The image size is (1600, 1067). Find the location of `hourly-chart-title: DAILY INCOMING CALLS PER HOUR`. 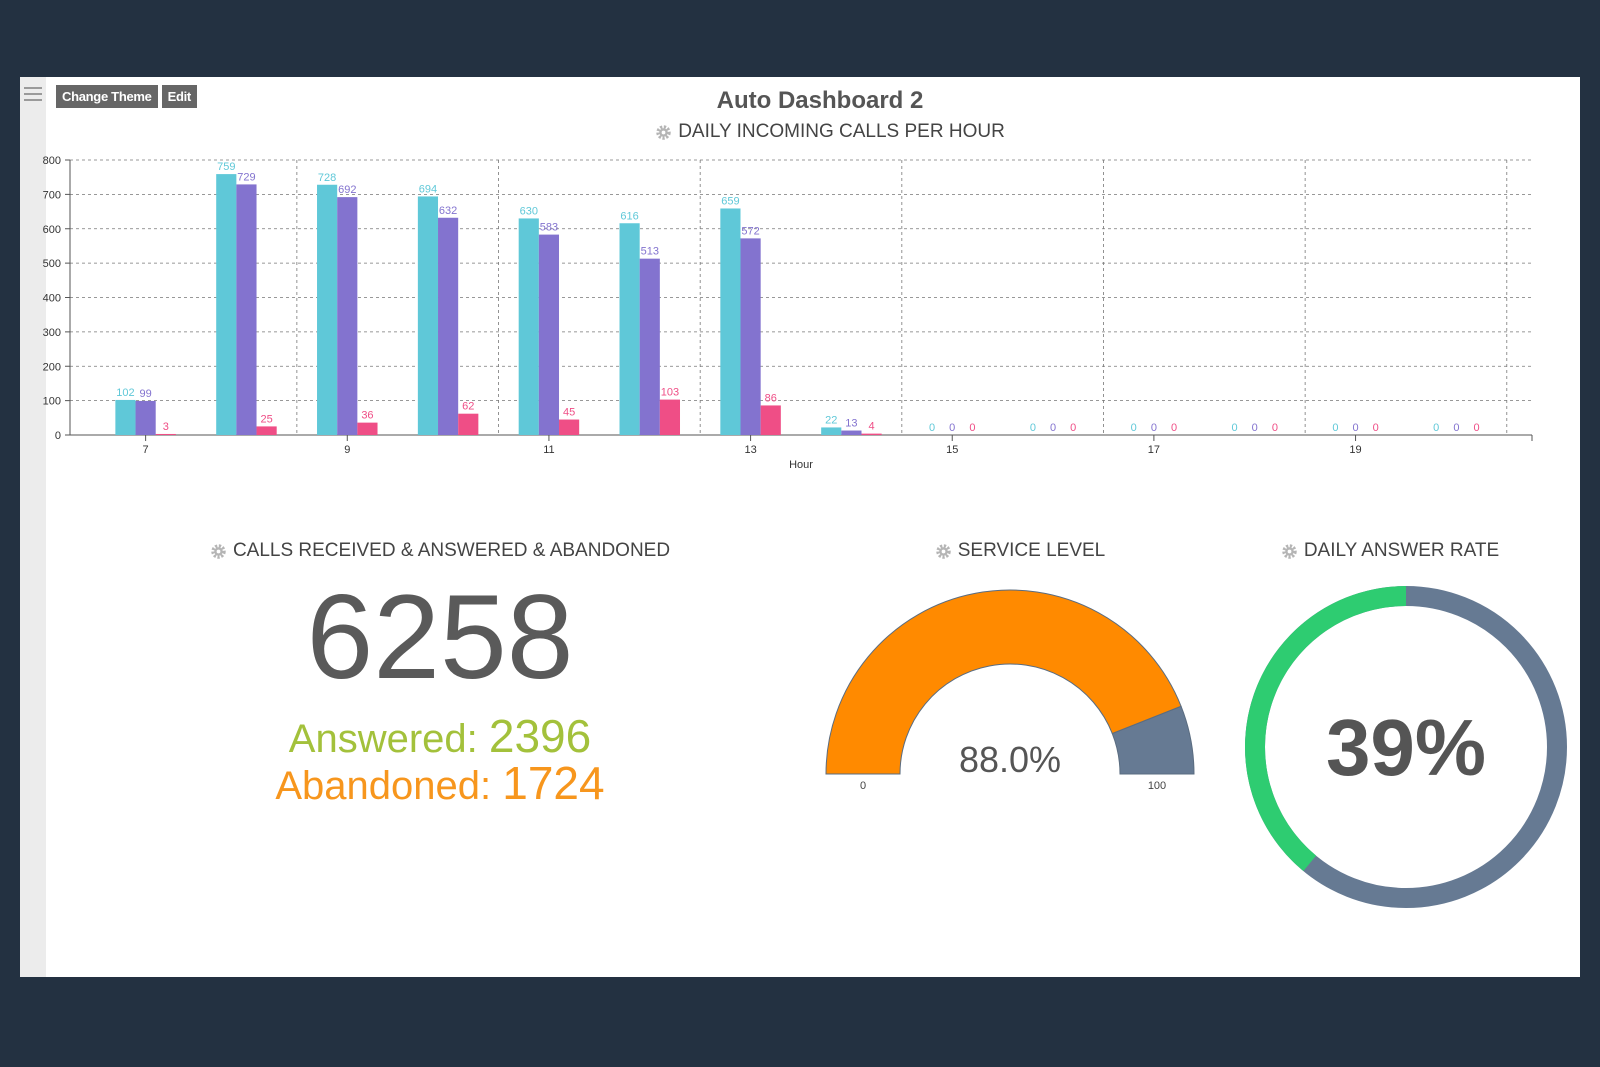

hourly-chart-title: DAILY INCOMING CALLS PER HOUR is located at coordinates (830, 132).